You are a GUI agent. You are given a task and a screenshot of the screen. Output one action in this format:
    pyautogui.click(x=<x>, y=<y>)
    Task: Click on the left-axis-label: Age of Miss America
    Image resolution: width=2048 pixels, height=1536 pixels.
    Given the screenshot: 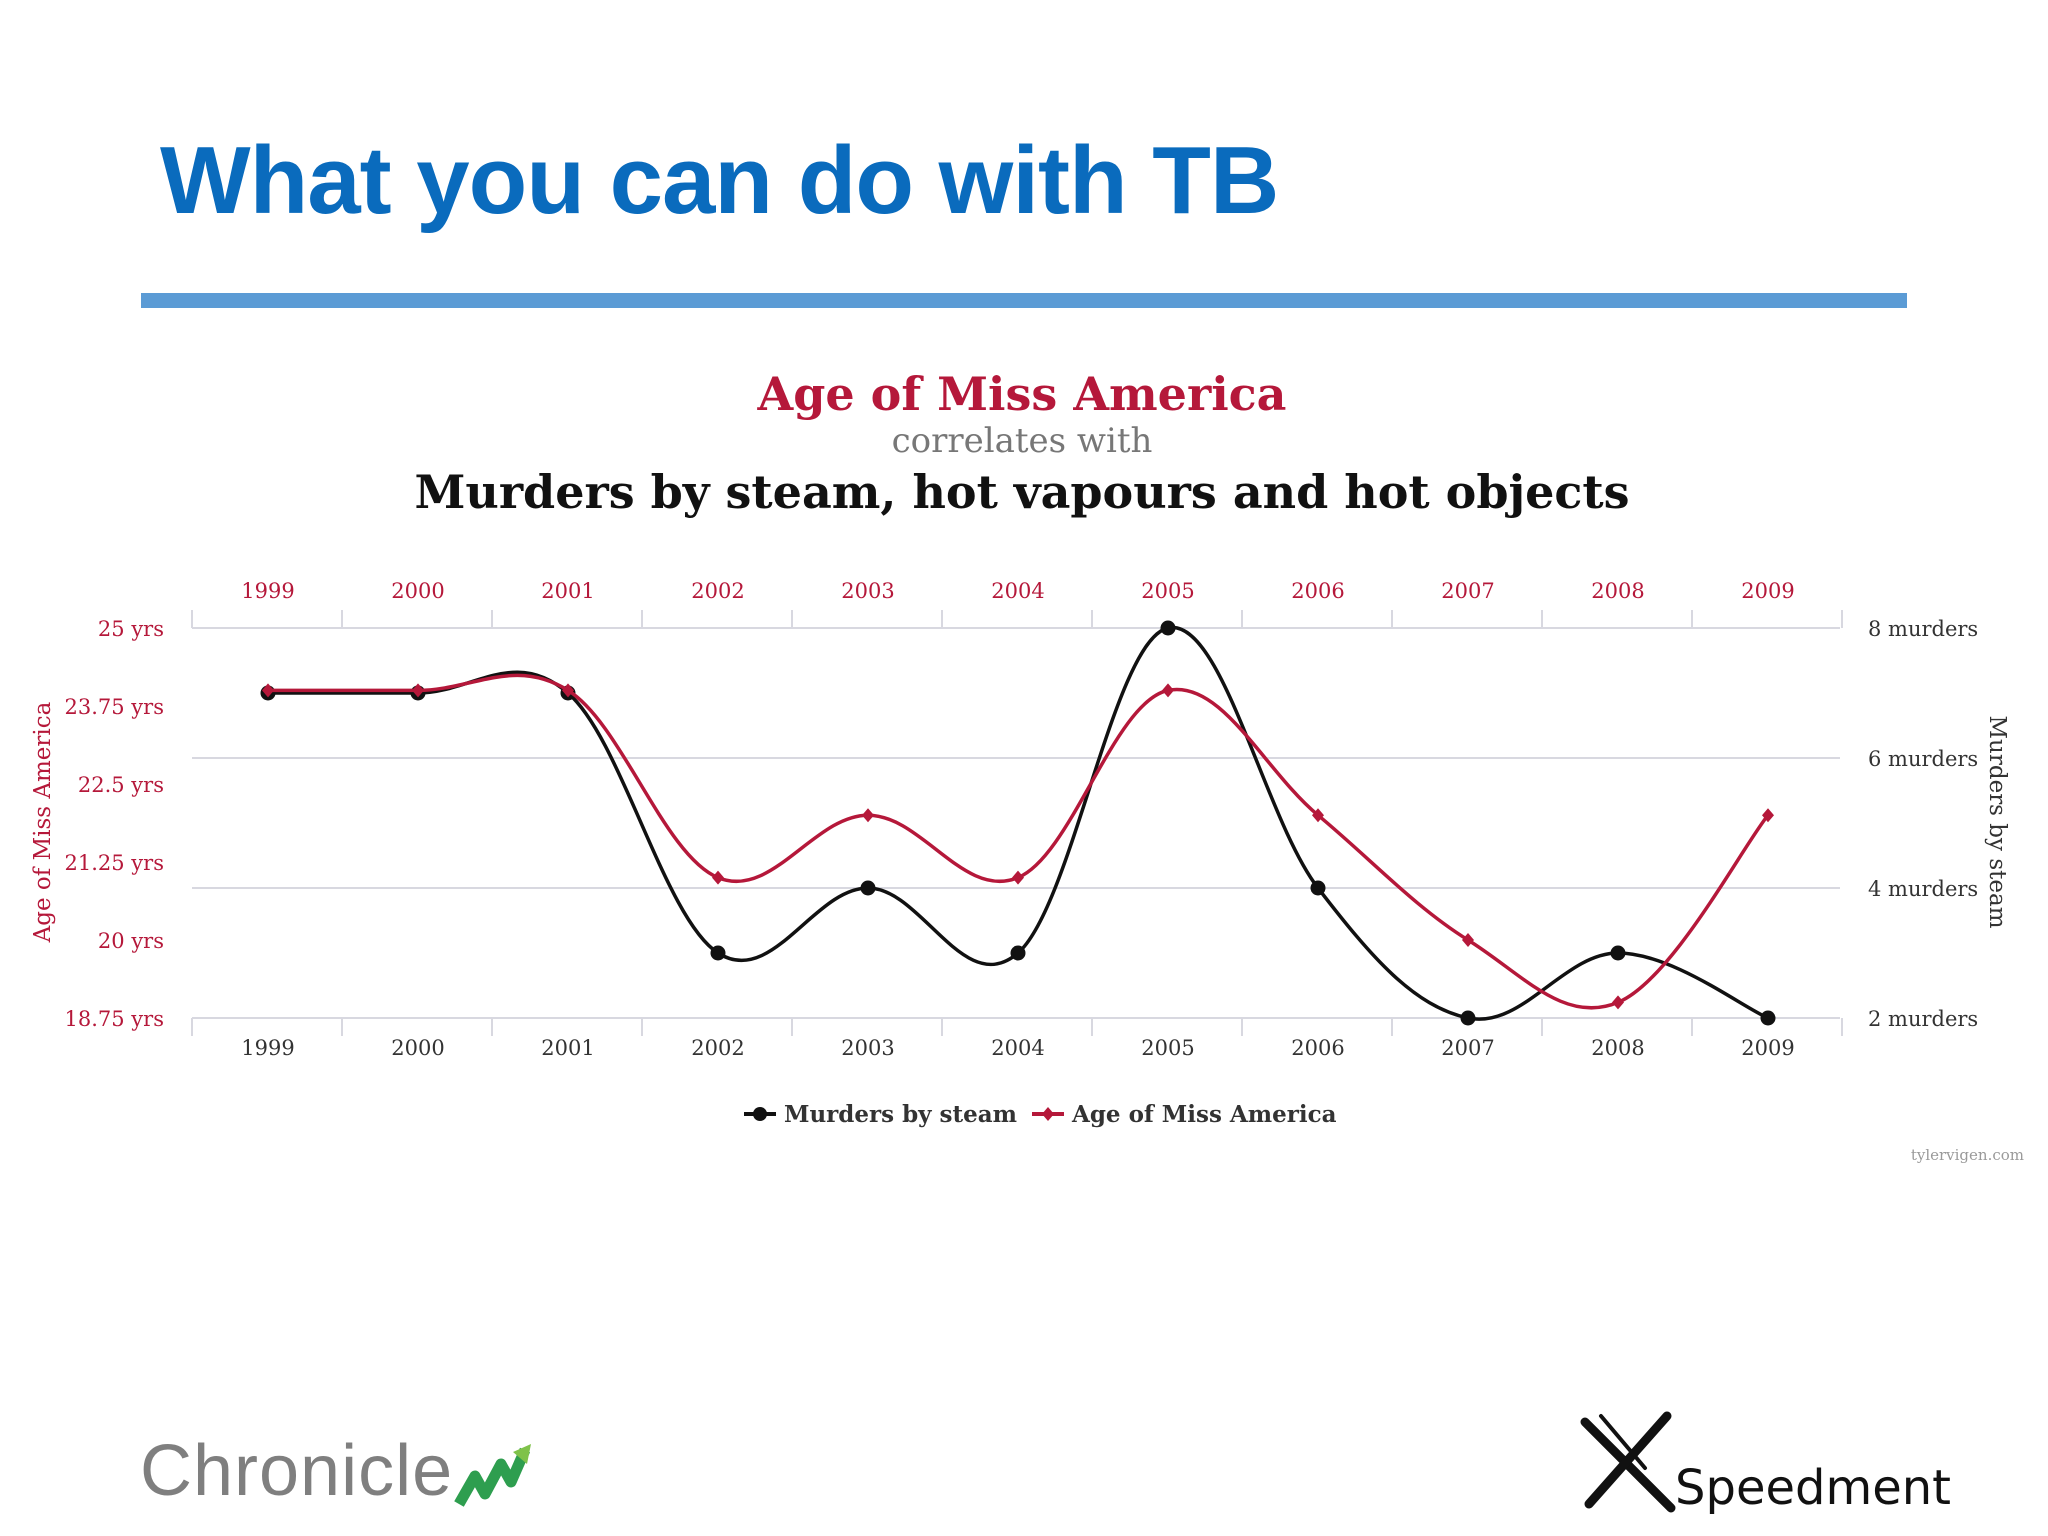 What is the action you would take?
    pyautogui.click(x=43, y=822)
    